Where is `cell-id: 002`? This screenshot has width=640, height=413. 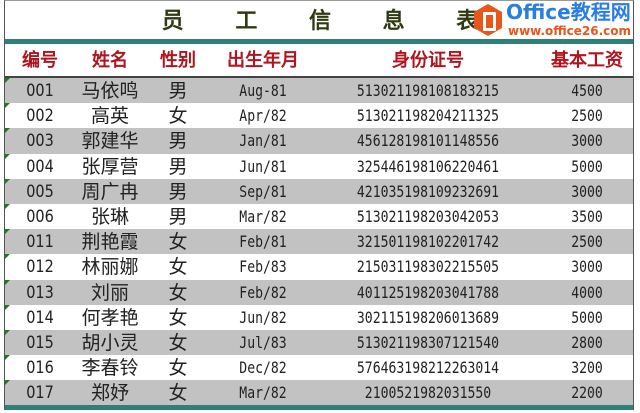
cell-id: 002 is located at coordinates (40, 116).